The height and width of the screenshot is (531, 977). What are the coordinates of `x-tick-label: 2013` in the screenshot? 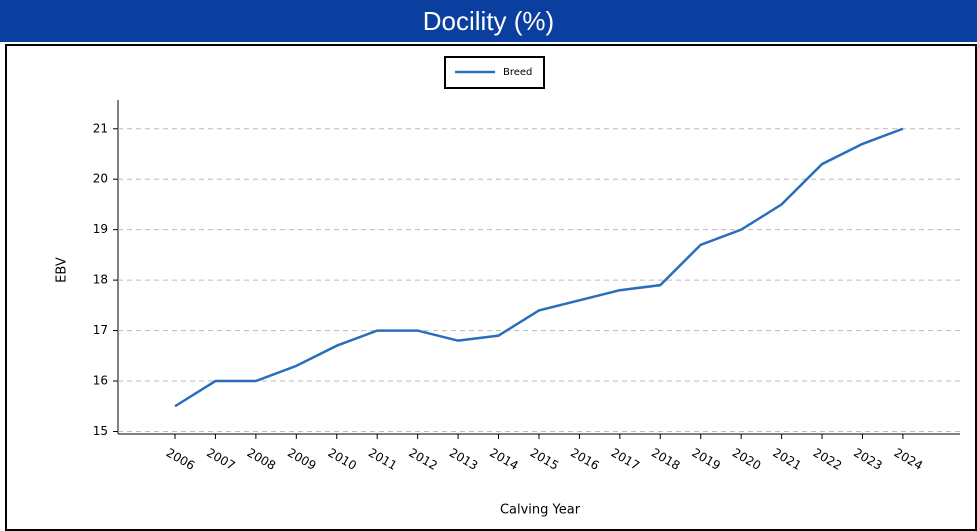 It's located at (463, 459).